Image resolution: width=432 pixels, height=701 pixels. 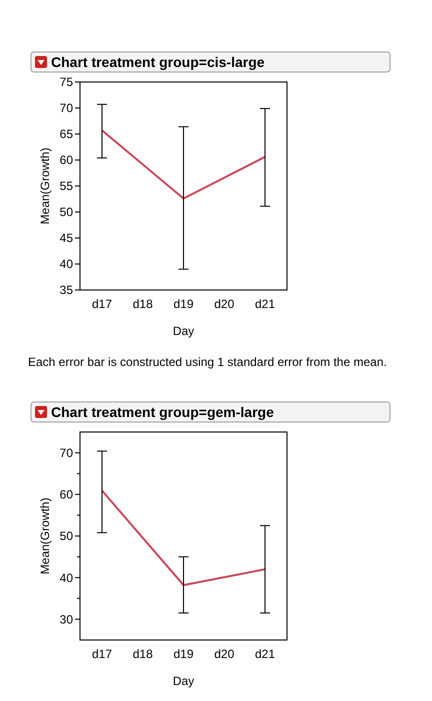 I want to click on y-tick-label: 35, so click(x=67, y=290).